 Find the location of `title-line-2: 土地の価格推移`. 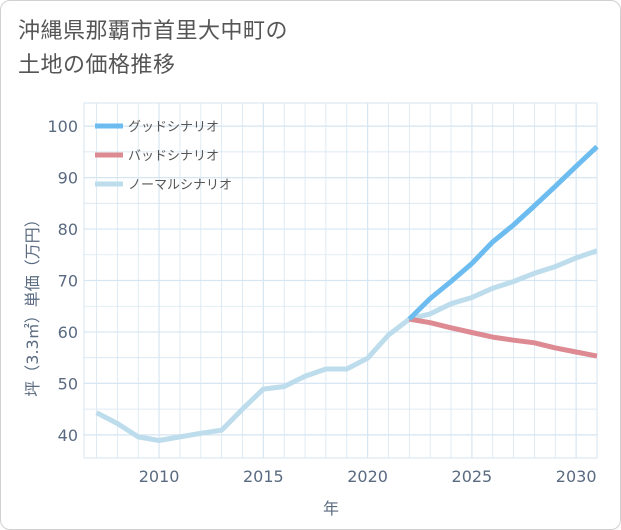

title-line-2: 土地の価格推移 is located at coordinates (97, 65).